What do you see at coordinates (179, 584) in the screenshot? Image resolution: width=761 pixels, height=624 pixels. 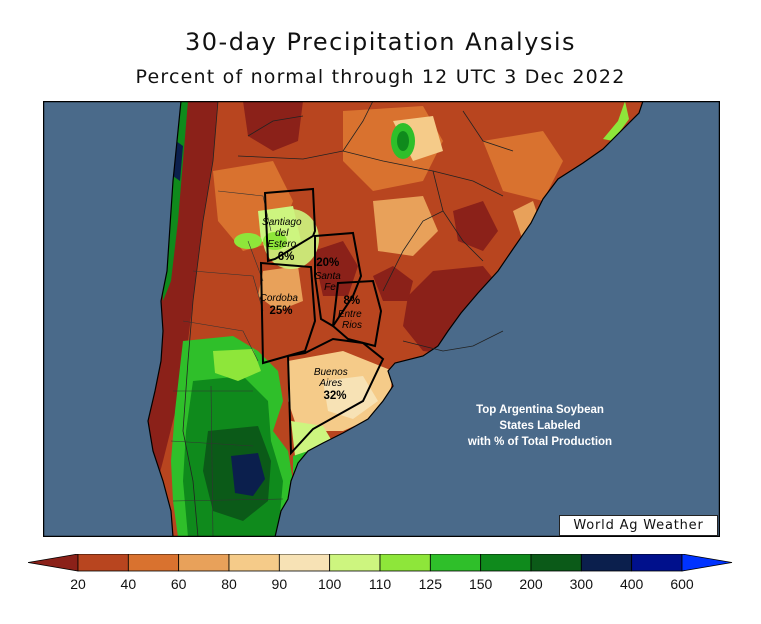 I see `legend-label: 60` at bounding box center [179, 584].